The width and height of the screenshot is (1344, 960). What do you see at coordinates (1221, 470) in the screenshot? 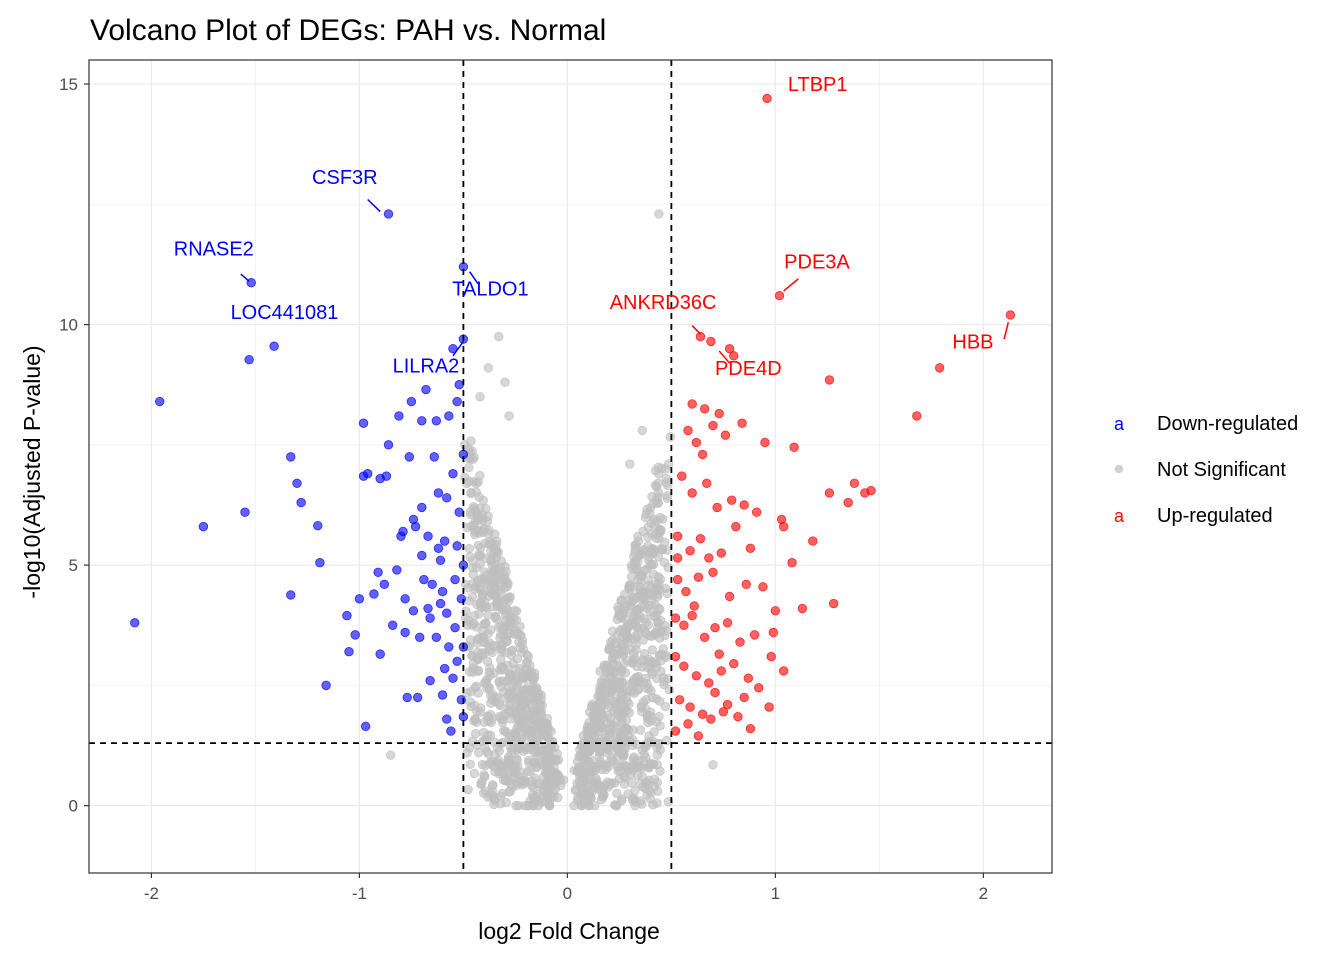
I see `legend-label: Not Significant` at bounding box center [1221, 470].